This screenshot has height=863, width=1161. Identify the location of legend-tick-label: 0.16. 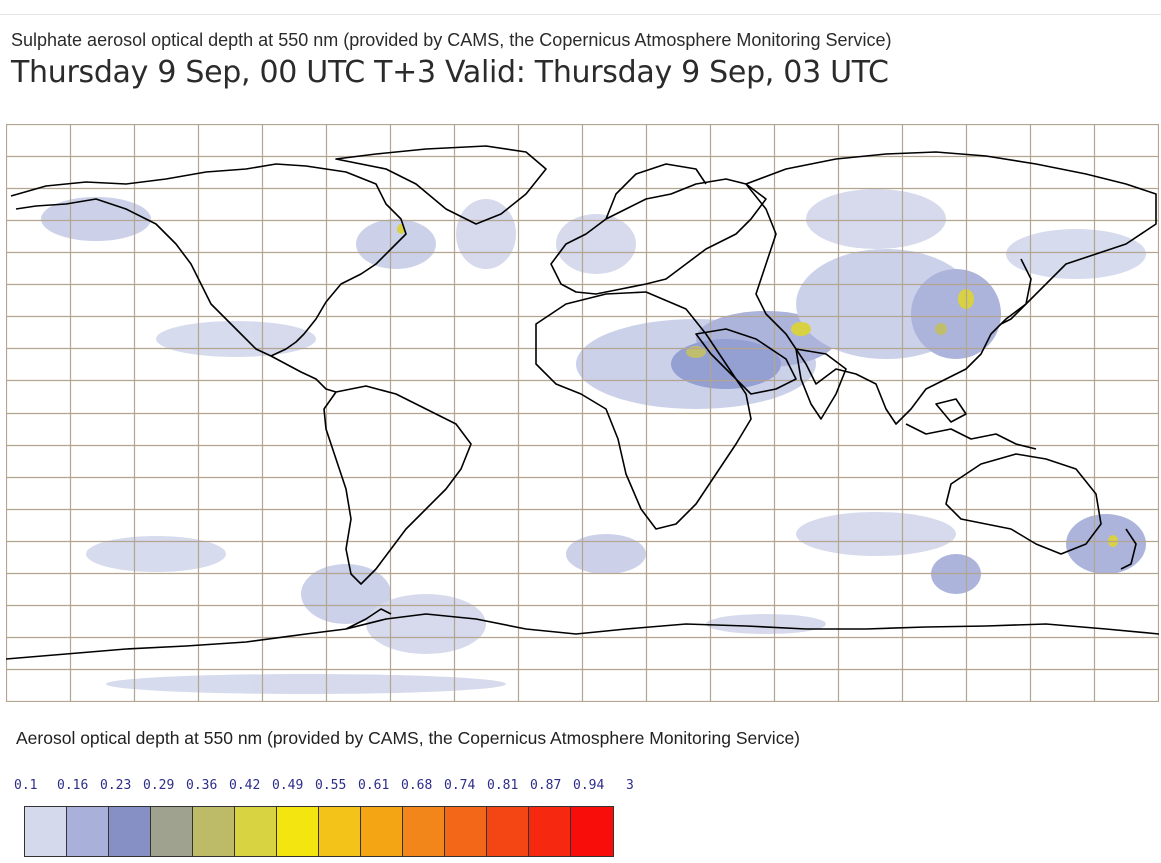
(73, 785).